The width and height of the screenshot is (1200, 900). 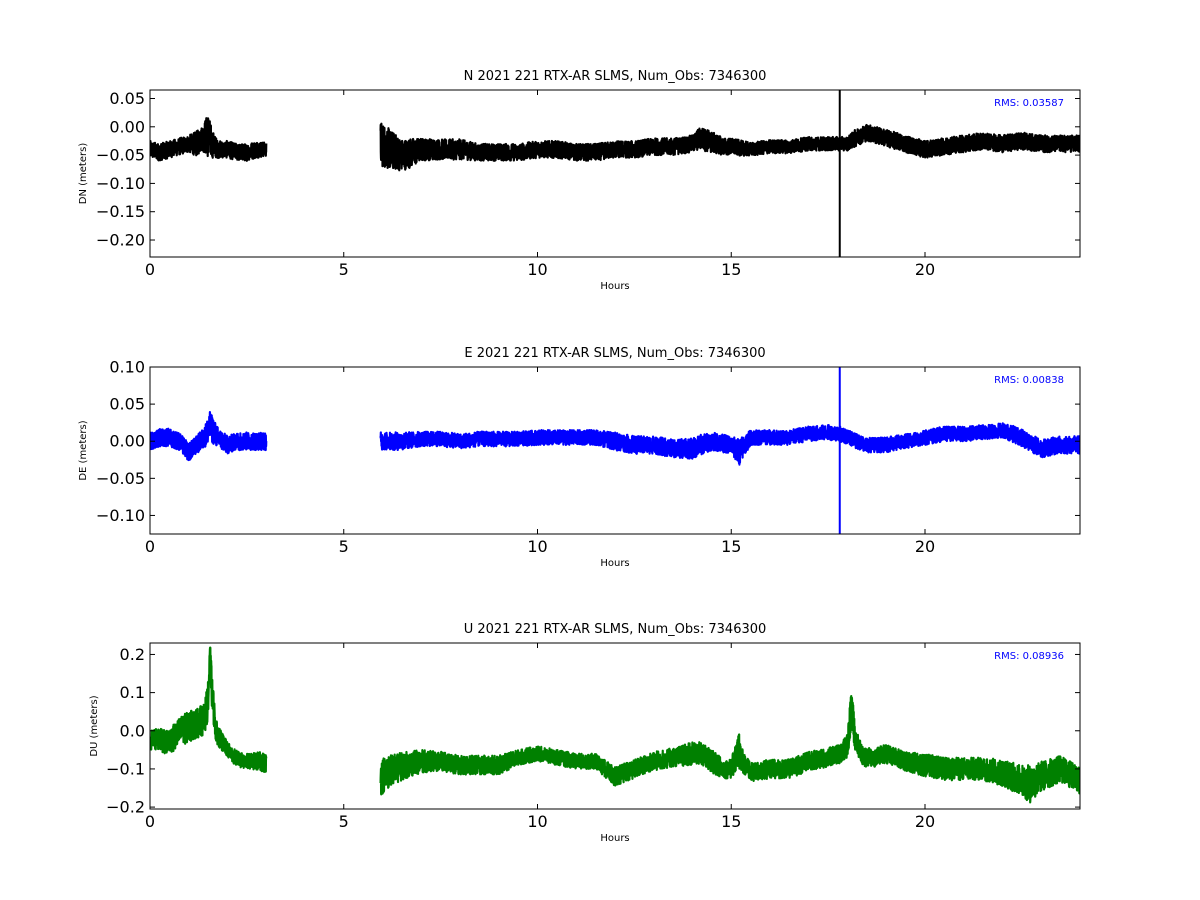 I want to click on north-x-tick-label: 20, so click(x=925, y=269).